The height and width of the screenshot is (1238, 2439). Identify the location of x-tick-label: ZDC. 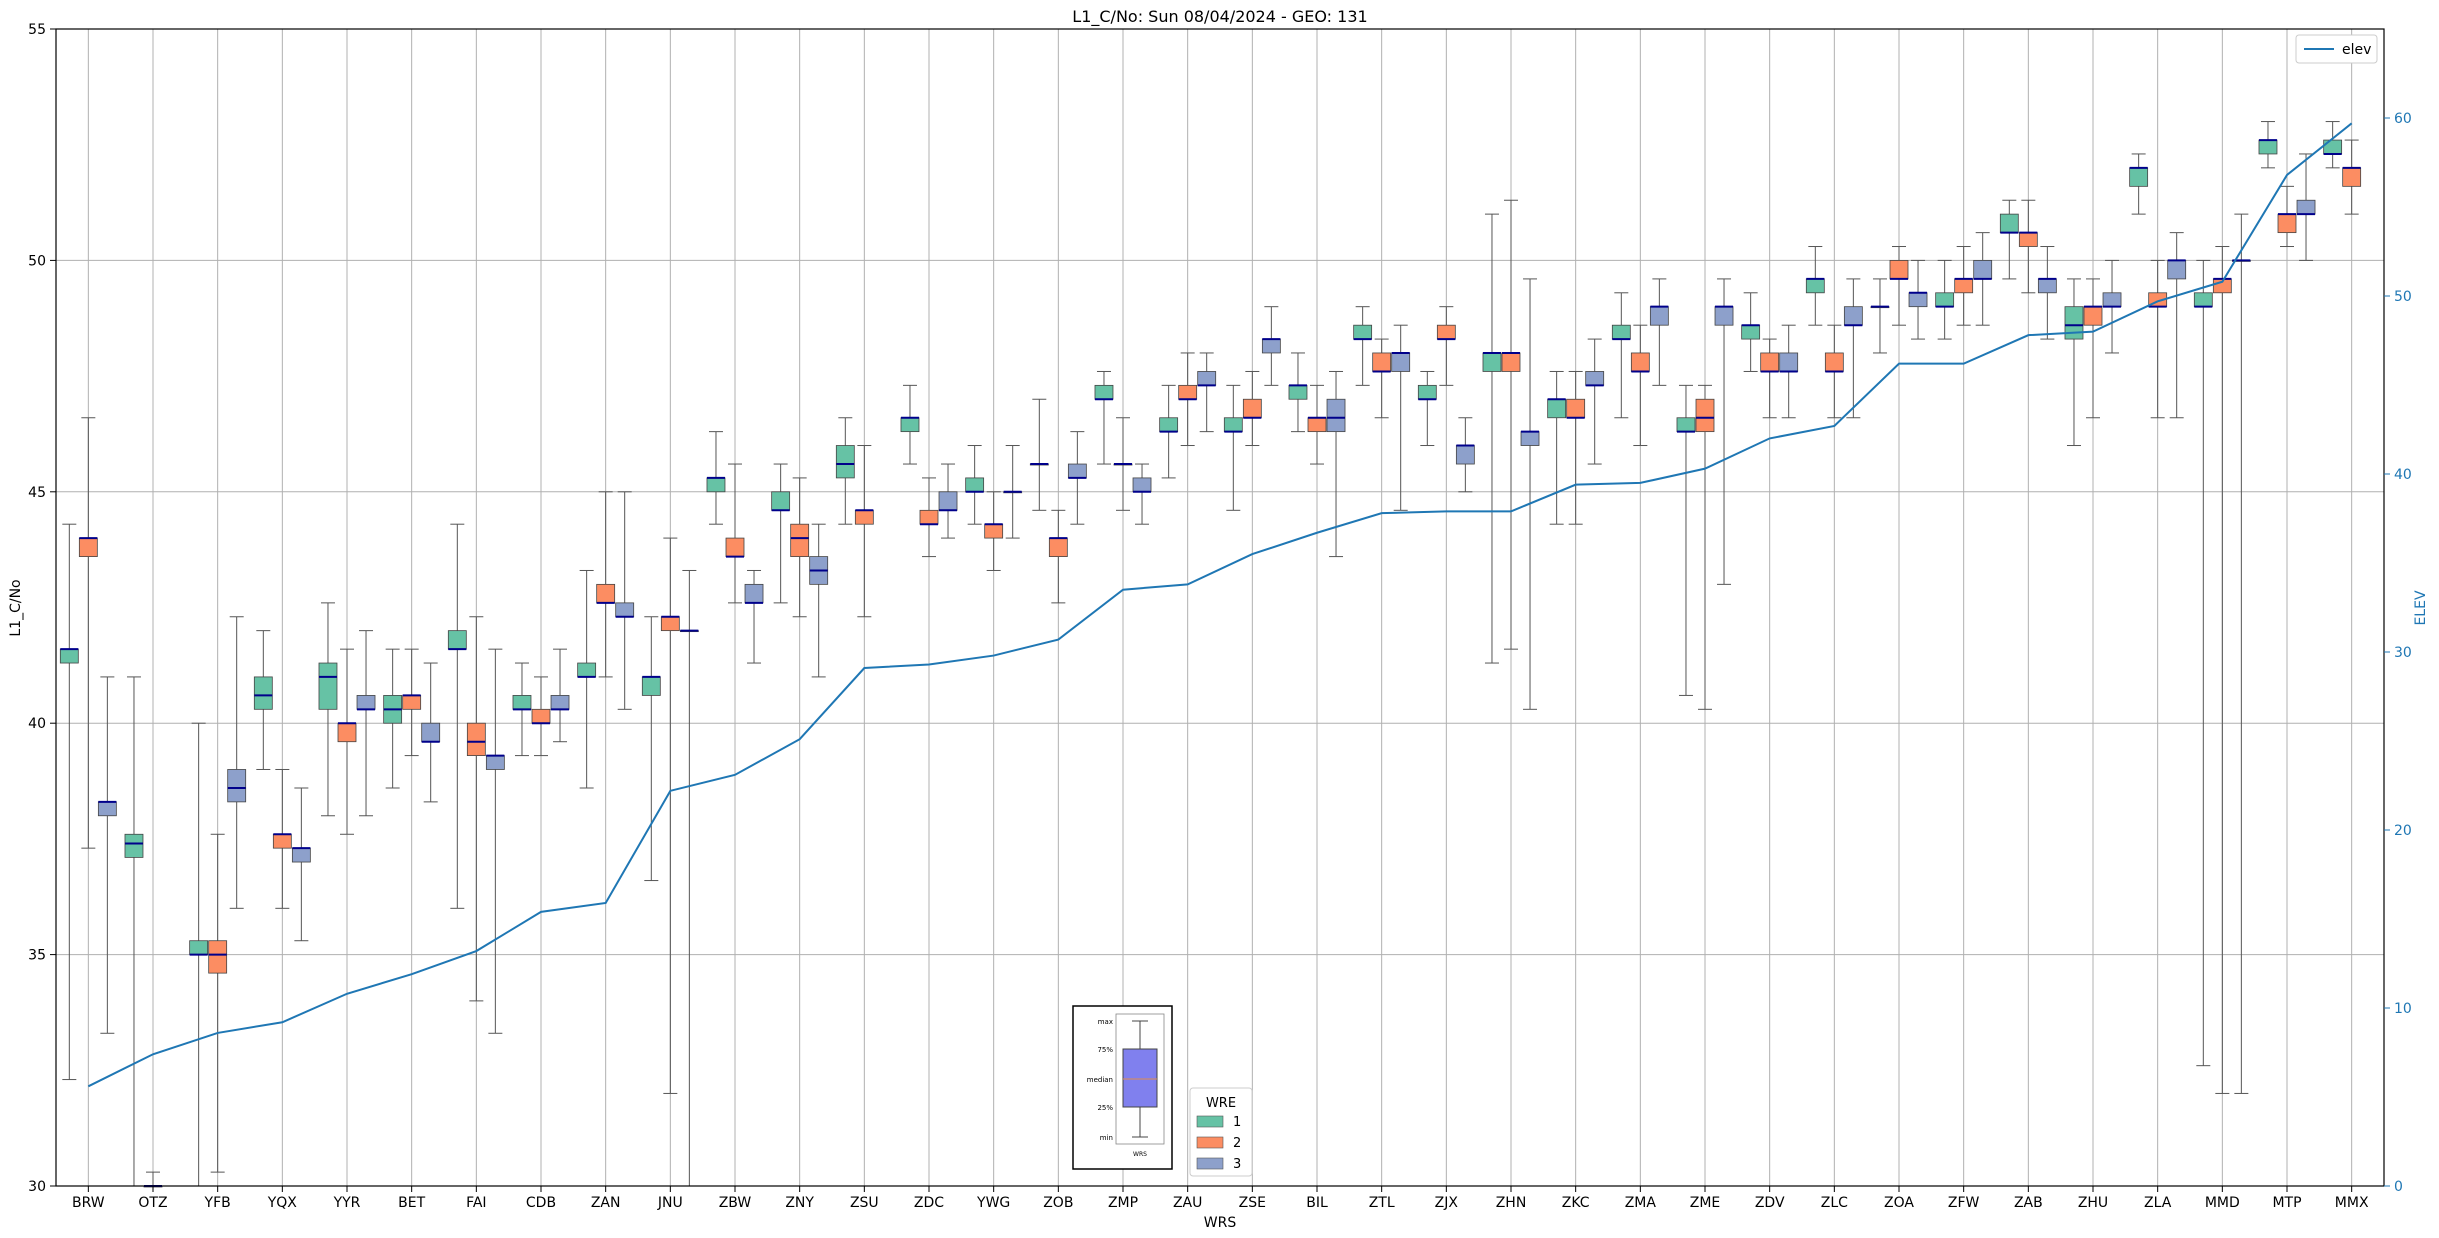
(929, 1203).